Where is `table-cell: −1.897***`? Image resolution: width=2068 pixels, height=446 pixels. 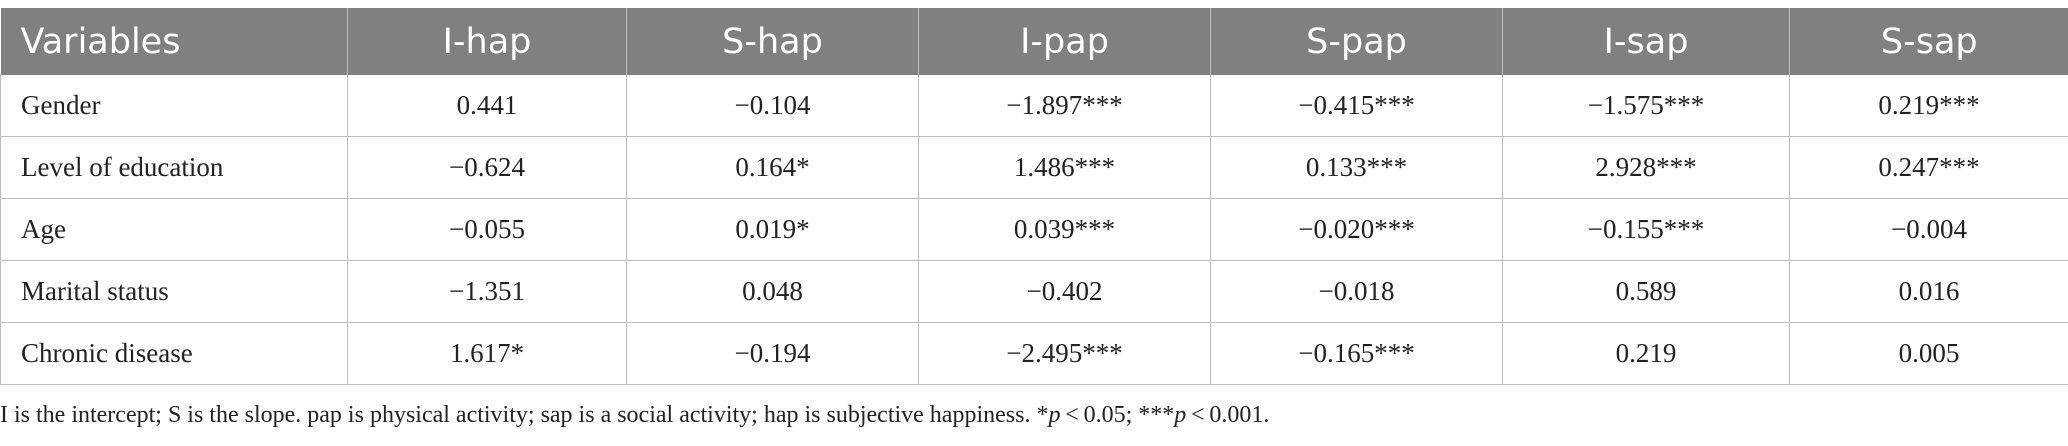
table-cell: −1.897*** is located at coordinates (1064, 106).